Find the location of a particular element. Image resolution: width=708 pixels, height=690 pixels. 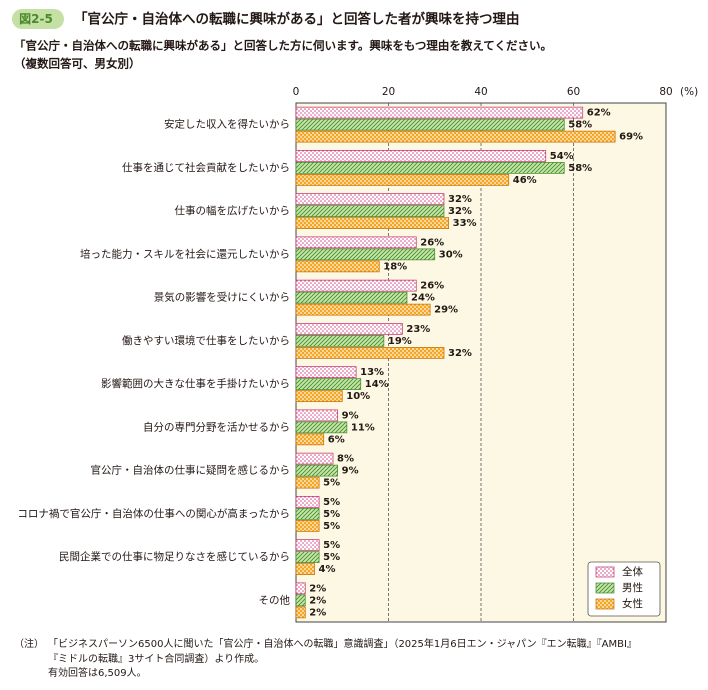

value-label: 14% is located at coordinates (377, 384).